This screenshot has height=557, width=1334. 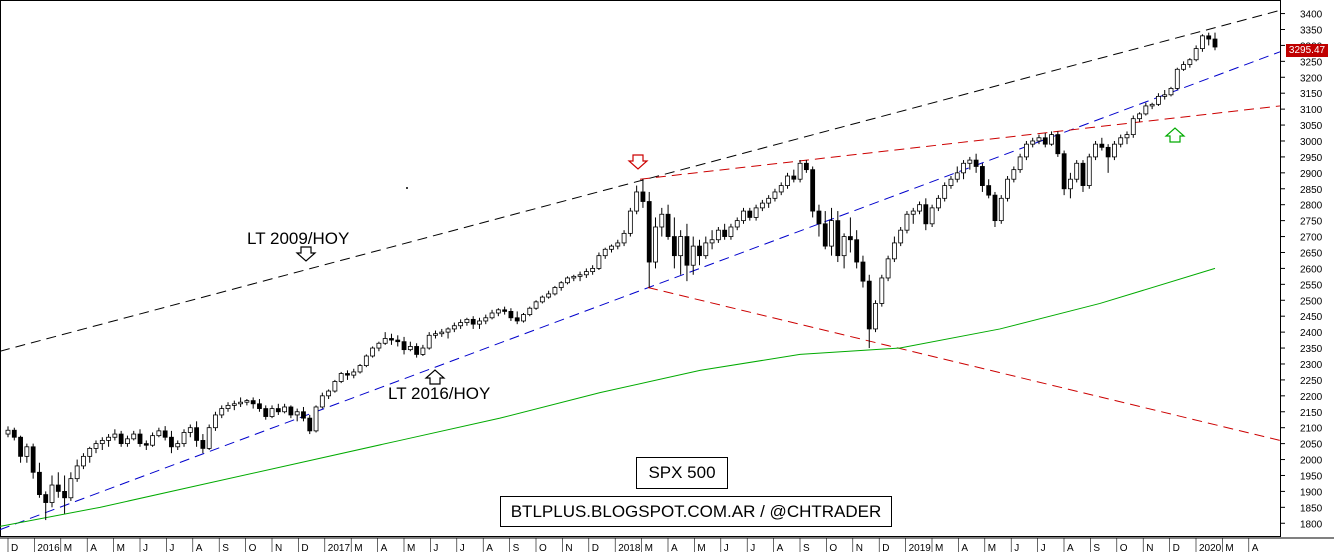 I want to click on y-tick-label: 3250, so click(x=1311, y=62).